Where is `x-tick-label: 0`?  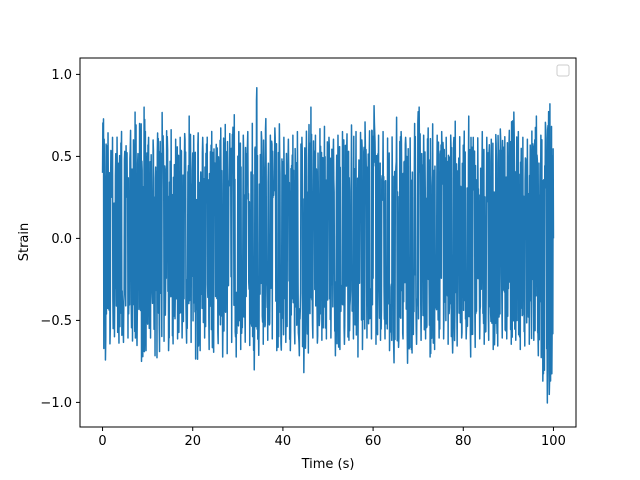 x-tick-label: 0 is located at coordinates (102, 441).